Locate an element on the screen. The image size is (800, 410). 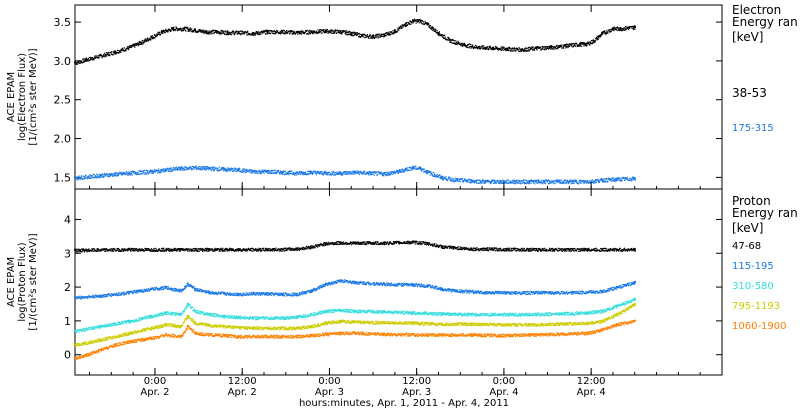
legend-title: Electron is located at coordinates (756, 10).